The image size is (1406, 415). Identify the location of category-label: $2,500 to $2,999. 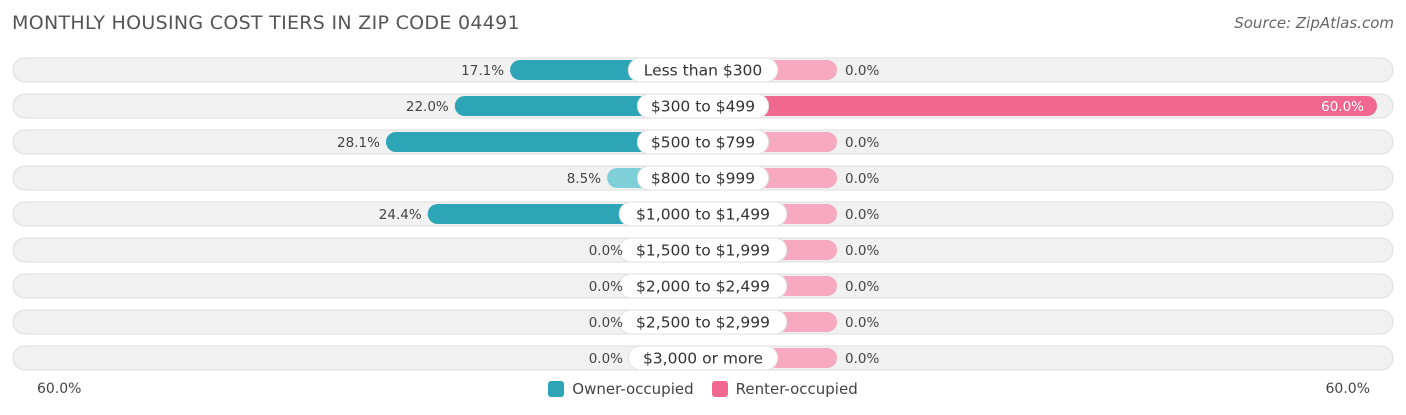
(703, 323).